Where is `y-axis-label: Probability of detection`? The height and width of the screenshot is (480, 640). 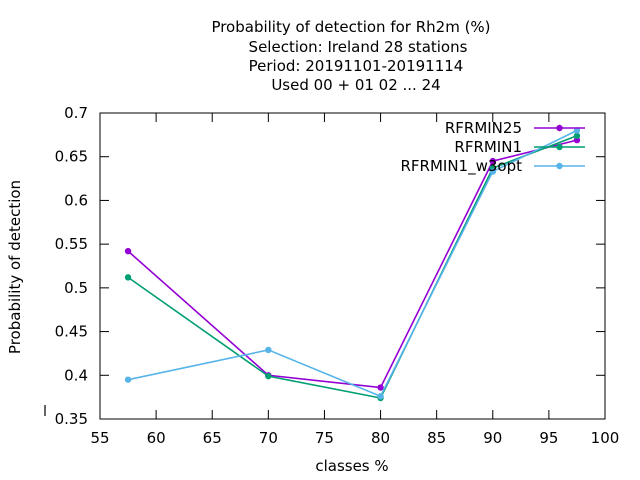
y-axis-label: Probability of detection is located at coordinates (15, 267).